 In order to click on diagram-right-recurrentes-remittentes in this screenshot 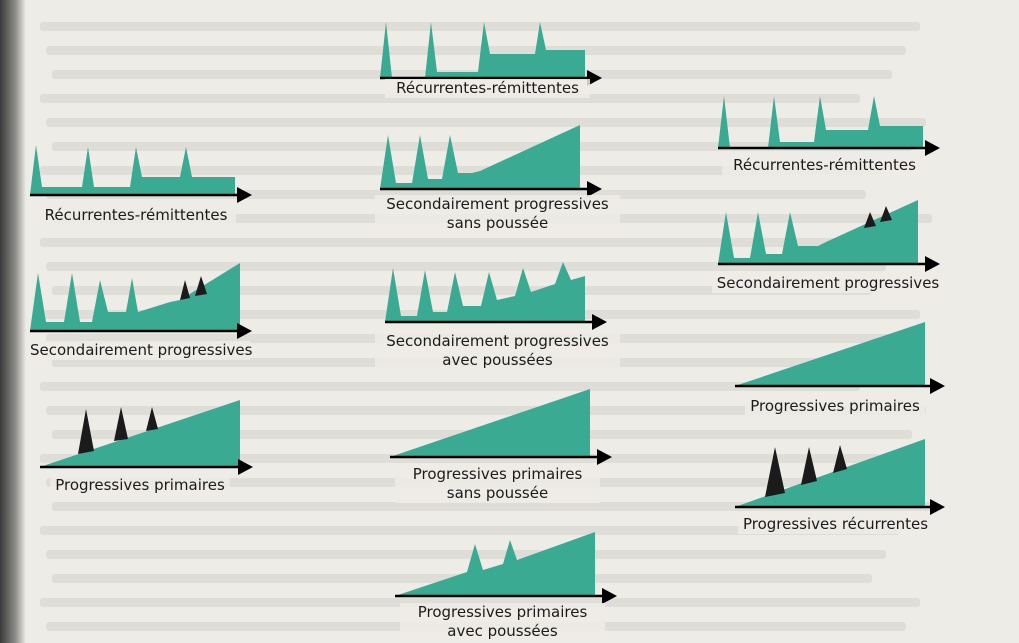, I will do `click(830, 125)`.